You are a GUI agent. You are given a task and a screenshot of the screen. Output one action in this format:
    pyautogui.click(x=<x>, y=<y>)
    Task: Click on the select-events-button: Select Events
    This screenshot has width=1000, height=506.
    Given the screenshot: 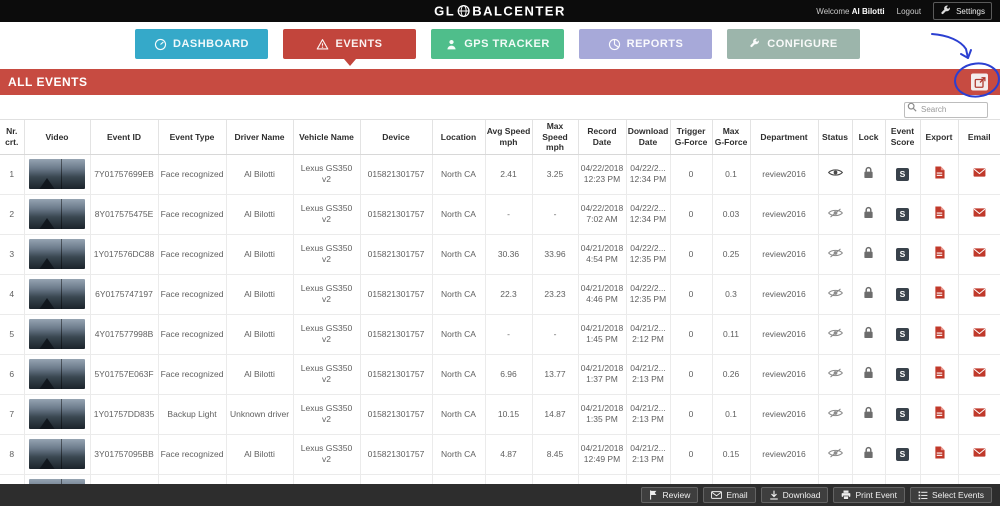 What is the action you would take?
    pyautogui.click(x=951, y=495)
    